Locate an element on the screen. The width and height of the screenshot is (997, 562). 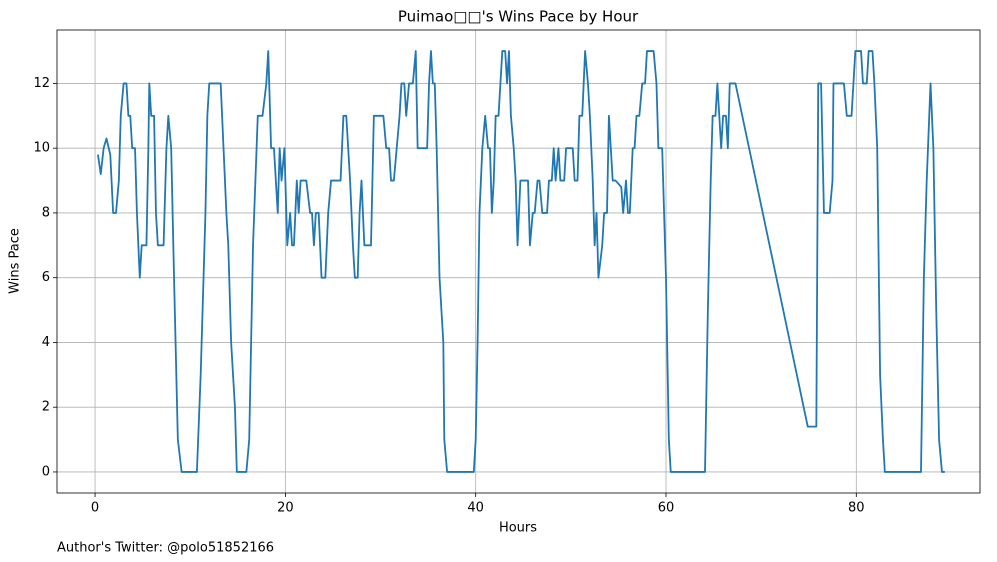
y-tick-label: 6 is located at coordinates (46, 277).